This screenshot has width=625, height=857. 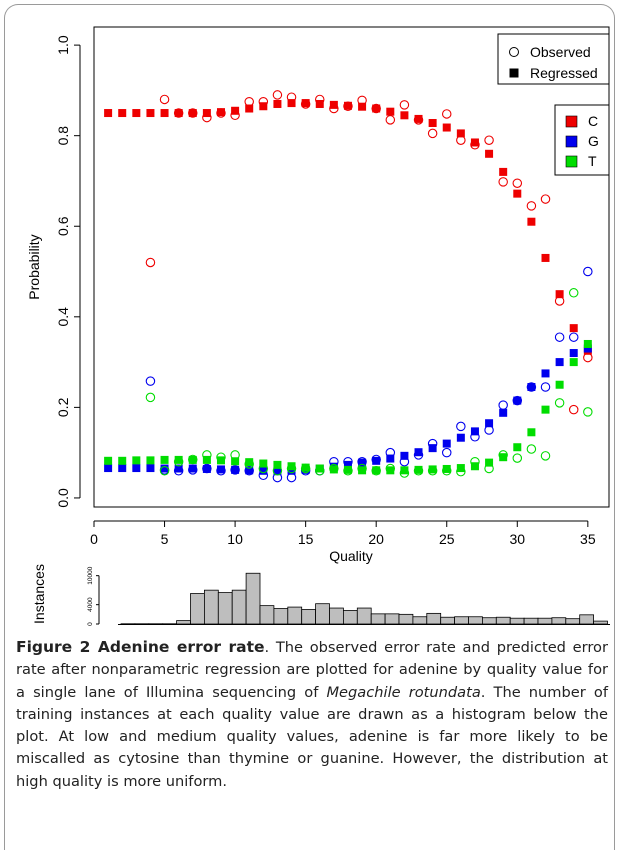 I want to click on histogram-bars, so click(x=364, y=598).